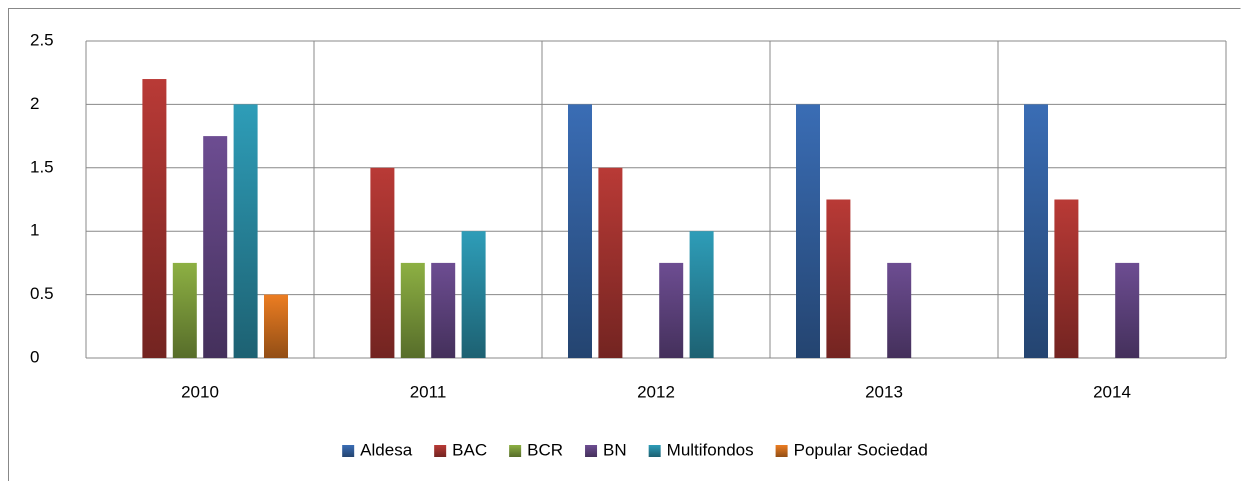  What do you see at coordinates (1112, 391) in the screenshot?
I see `x-tick-label: 2014` at bounding box center [1112, 391].